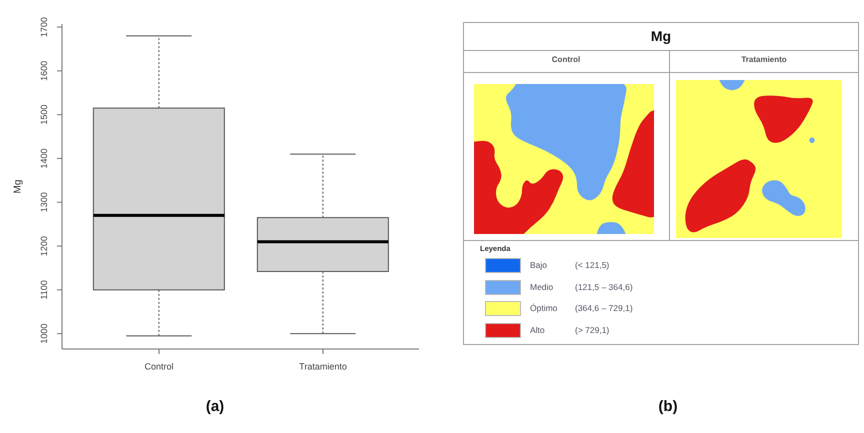 The height and width of the screenshot is (433, 864). What do you see at coordinates (542, 287) in the screenshot?
I see `legend-label: Medio` at bounding box center [542, 287].